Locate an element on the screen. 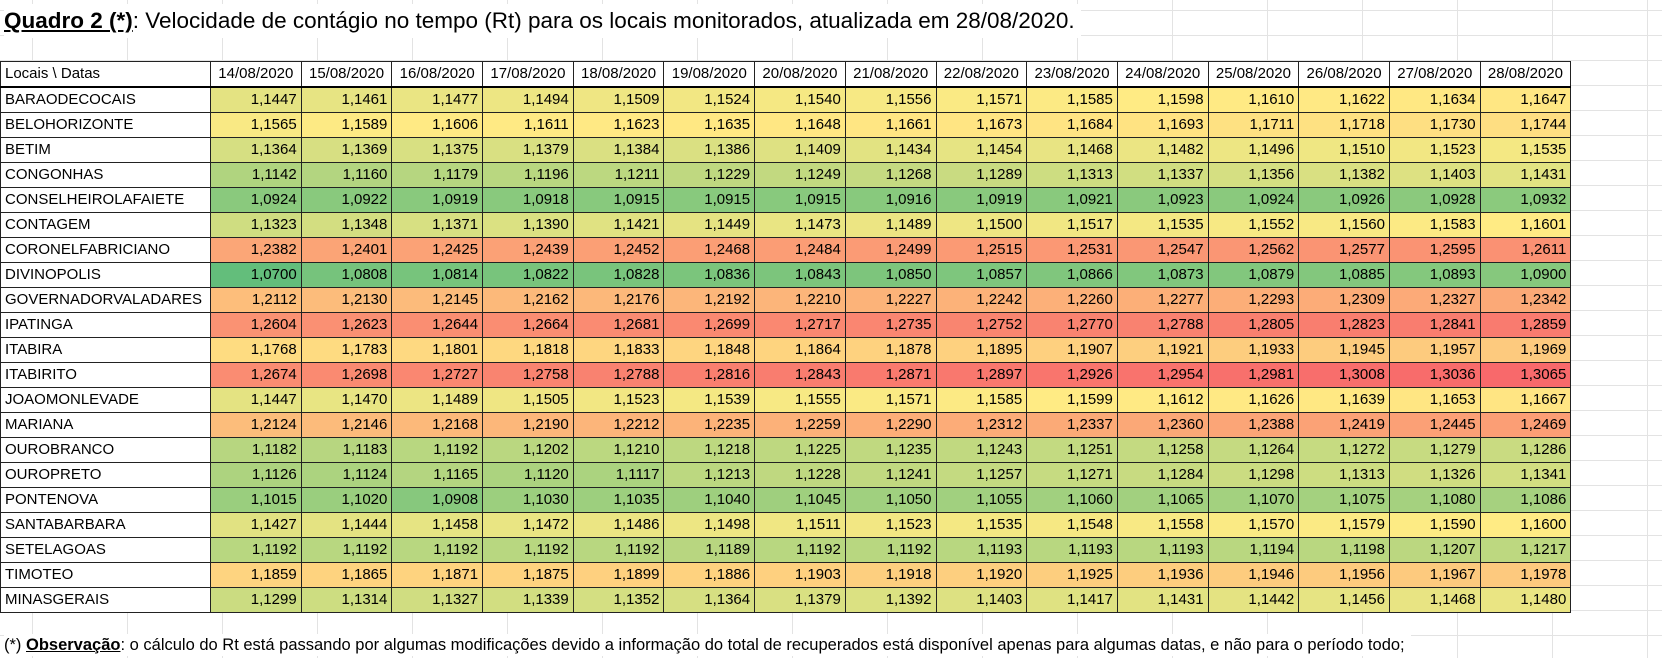 The width and height of the screenshot is (1662, 658). rt-value-cell: 1,1956 is located at coordinates (1344, 575).